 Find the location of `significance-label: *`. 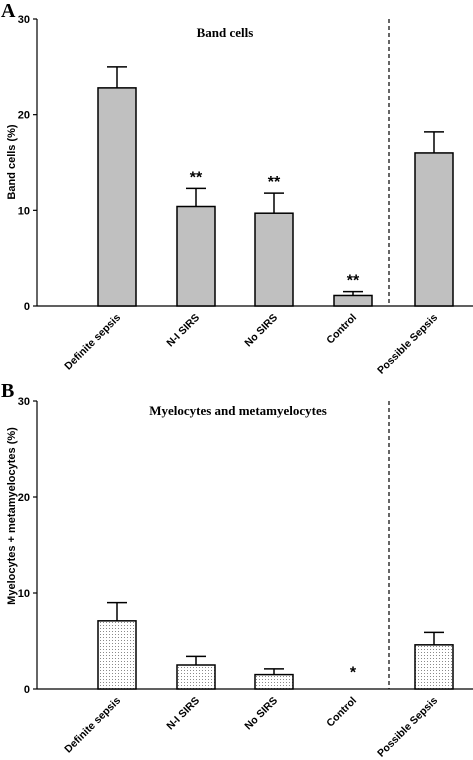

significance-label: * is located at coordinates (353, 672).